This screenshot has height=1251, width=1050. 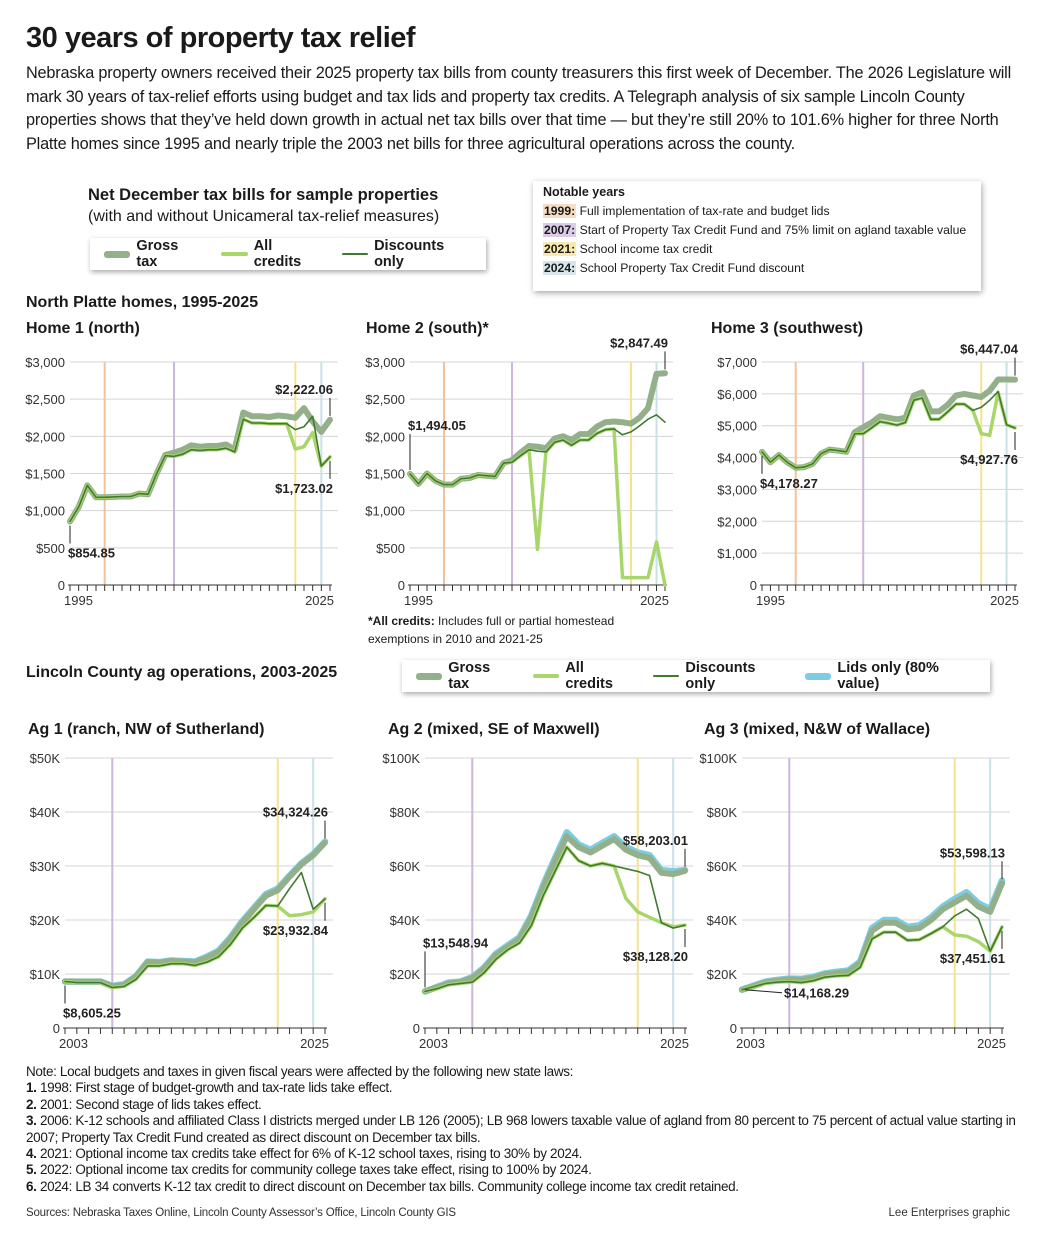 I want to click on legend-homes: Gross tax All credits Discounts only, so click(x=288, y=254).